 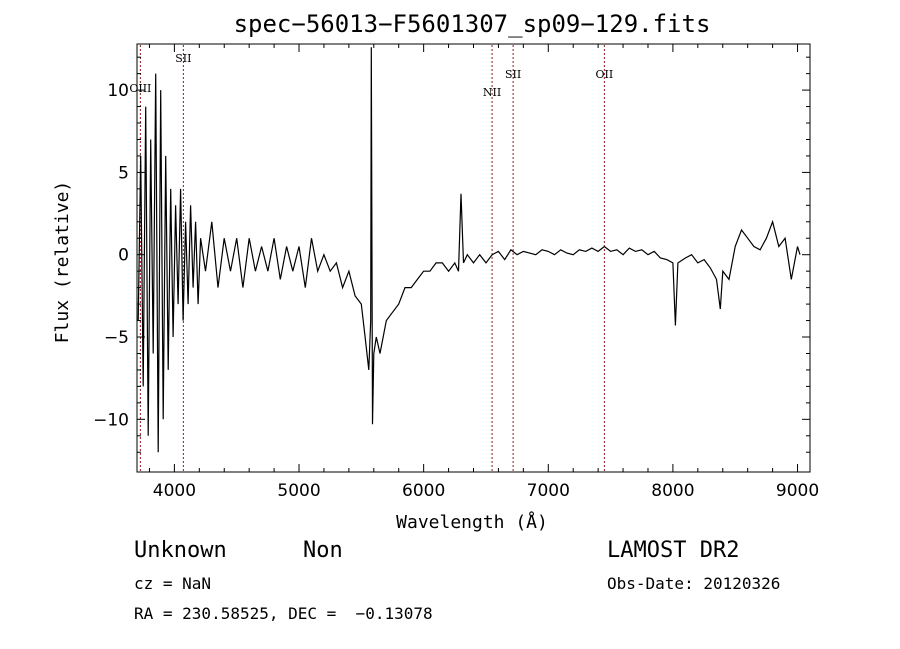 I want to click on x-tick-label: 8000, so click(x=672, y=491).